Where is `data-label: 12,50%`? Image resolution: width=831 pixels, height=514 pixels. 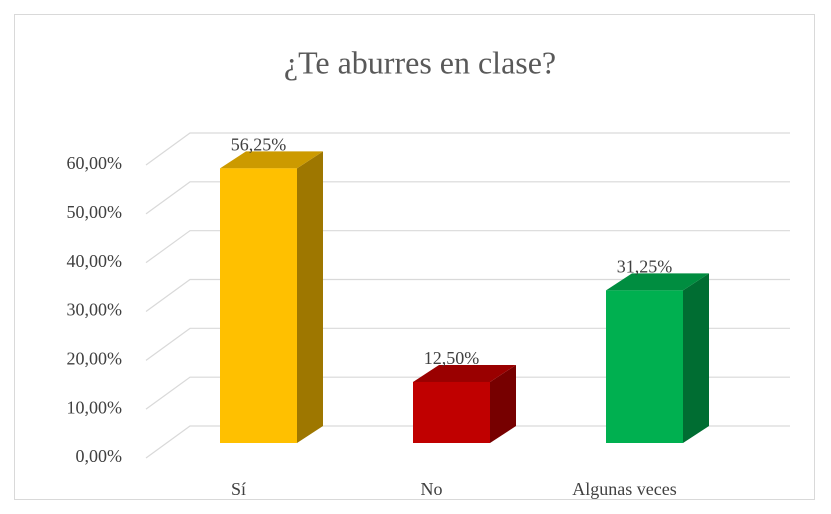 data-label: 12,50% is located at coordinates (452, 358).